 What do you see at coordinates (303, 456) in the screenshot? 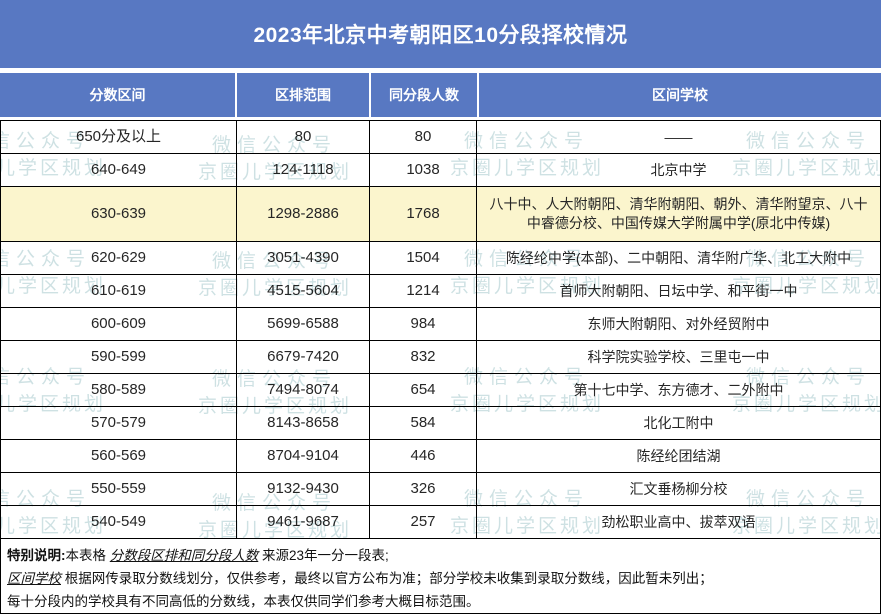
I see `rank-range-cell: 8704-9104` at bounding box center [303, 456].